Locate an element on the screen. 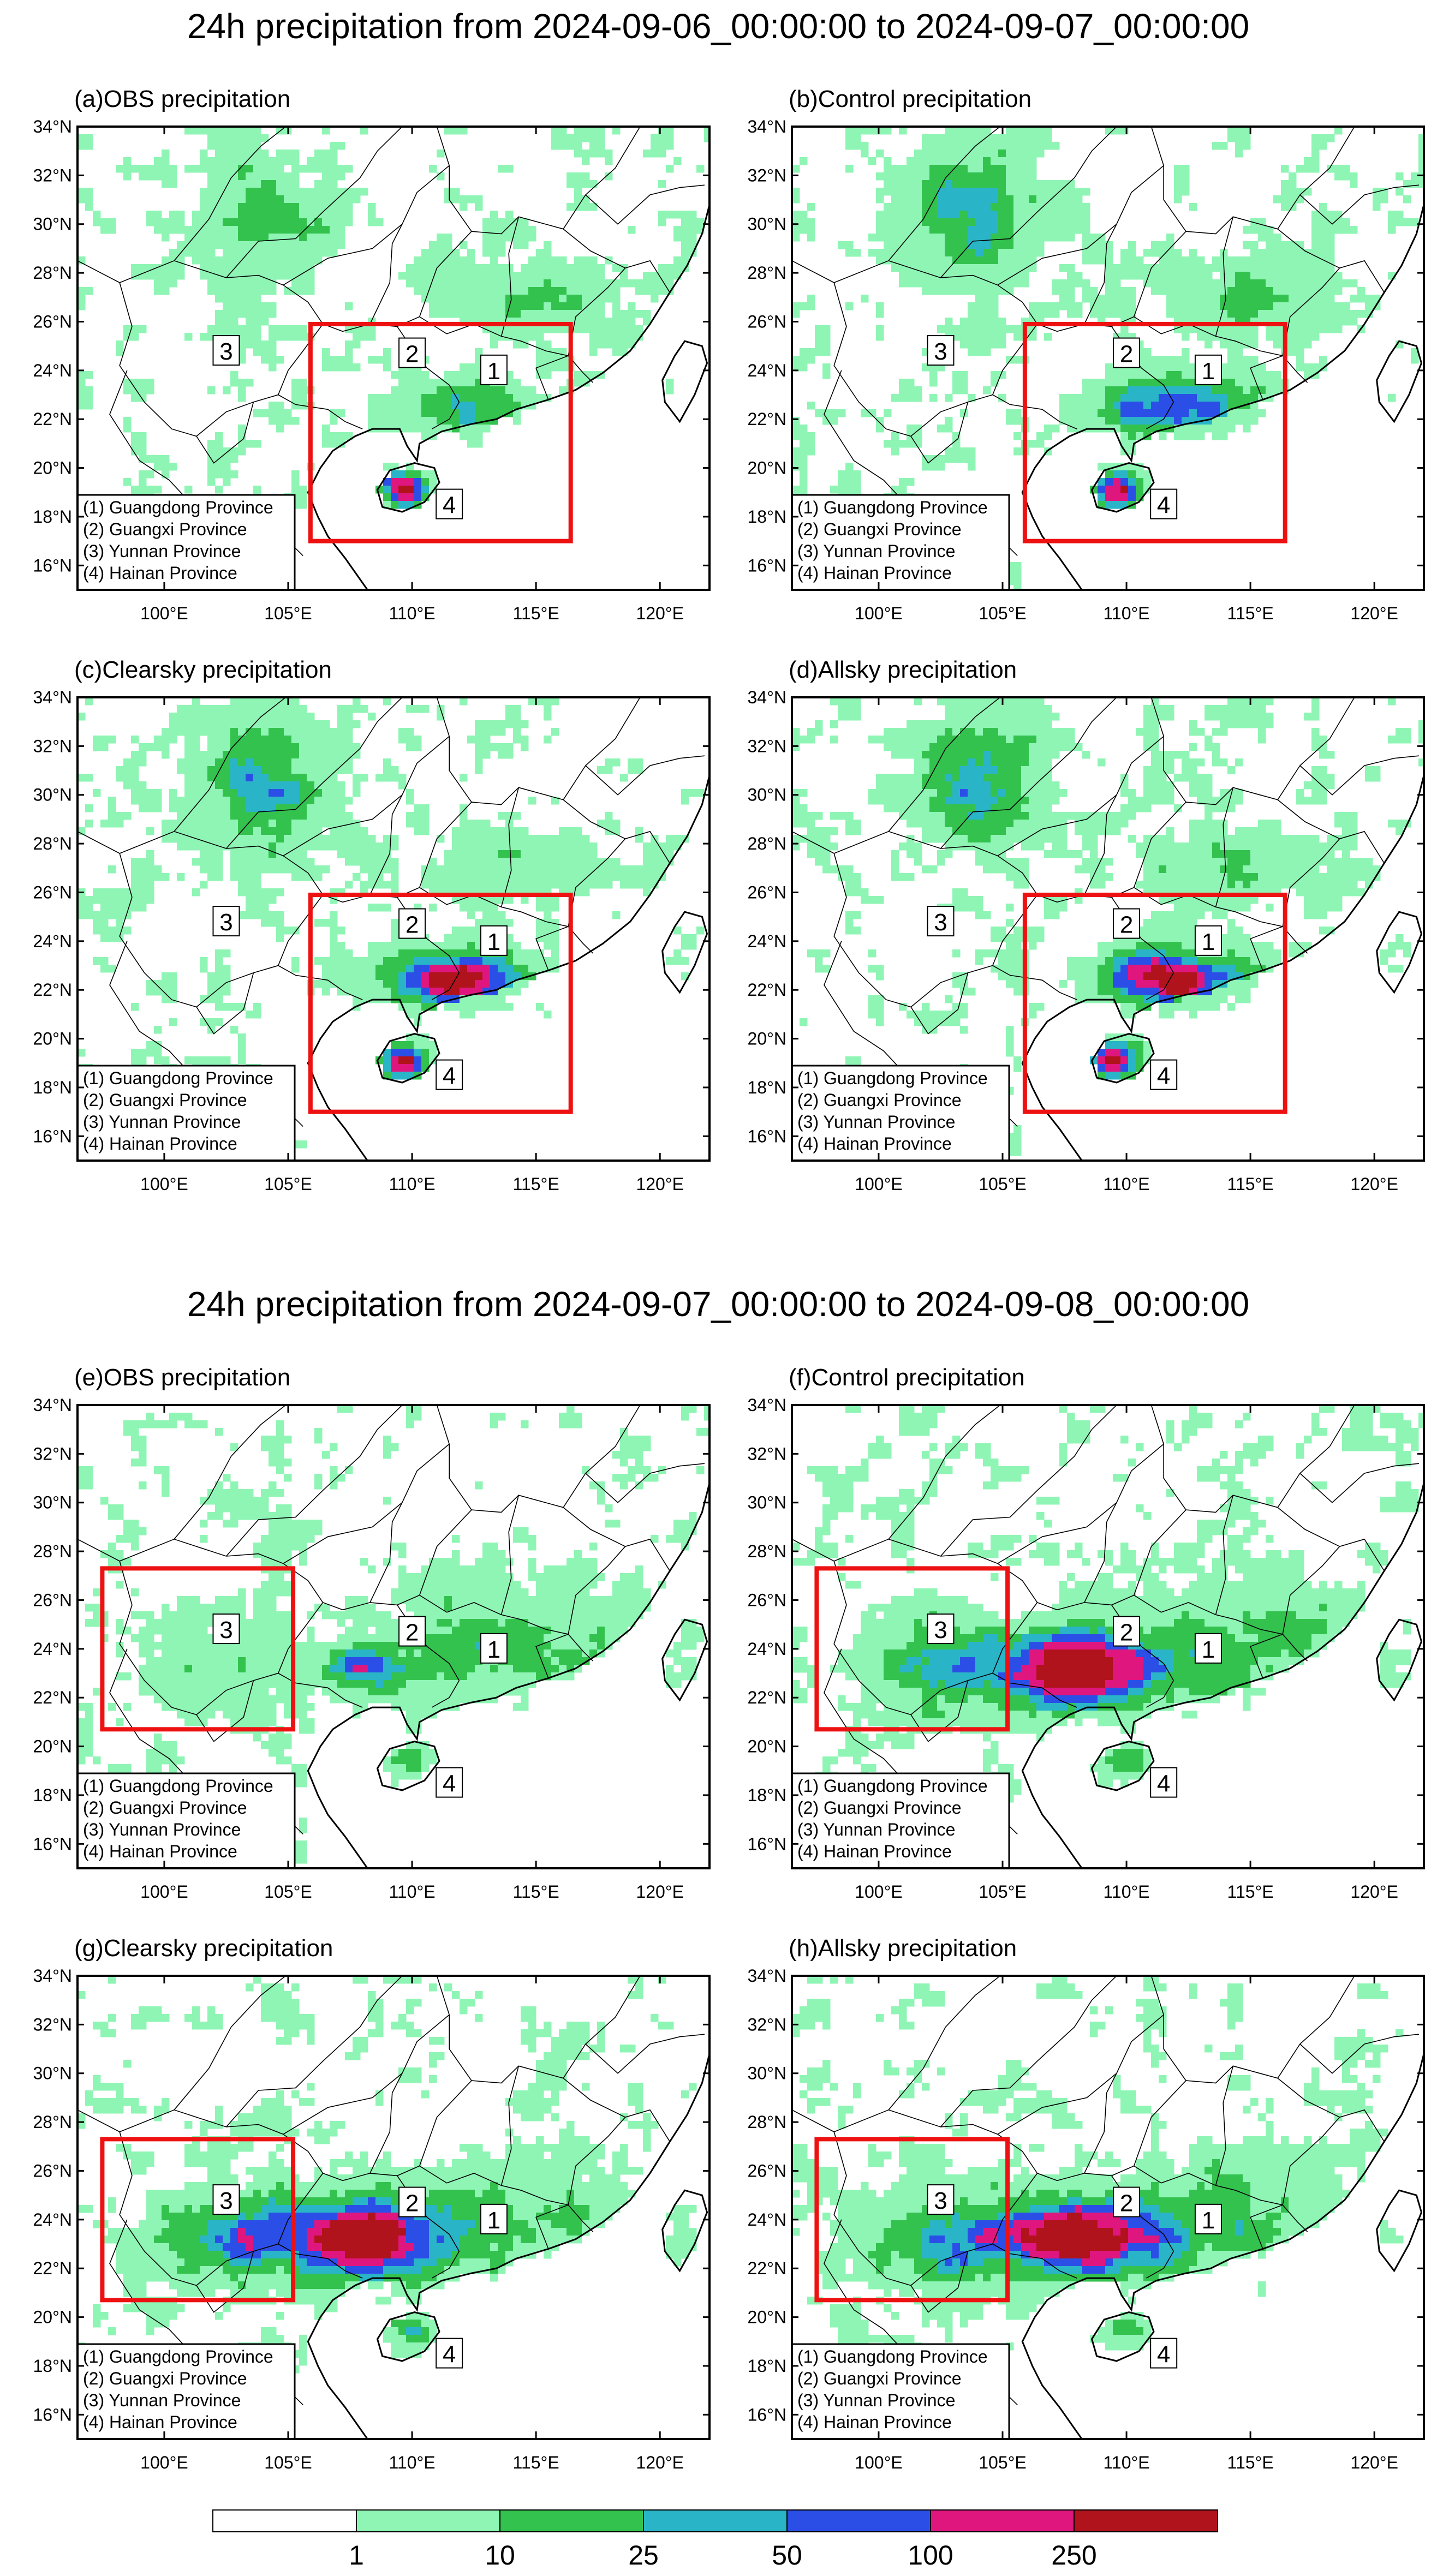 The height and width of the screenshot is (2576, 1437). colorbar-label: 1 is located at coordinates (356, 2555).